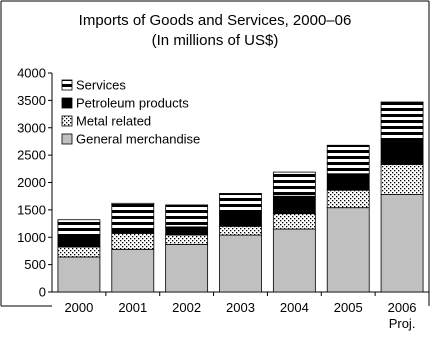 This screenshot has height=337, width=430. Describe the element at coordinates (78, 307) in the screenshot. I see `x-tick-label: 2000` at that location.